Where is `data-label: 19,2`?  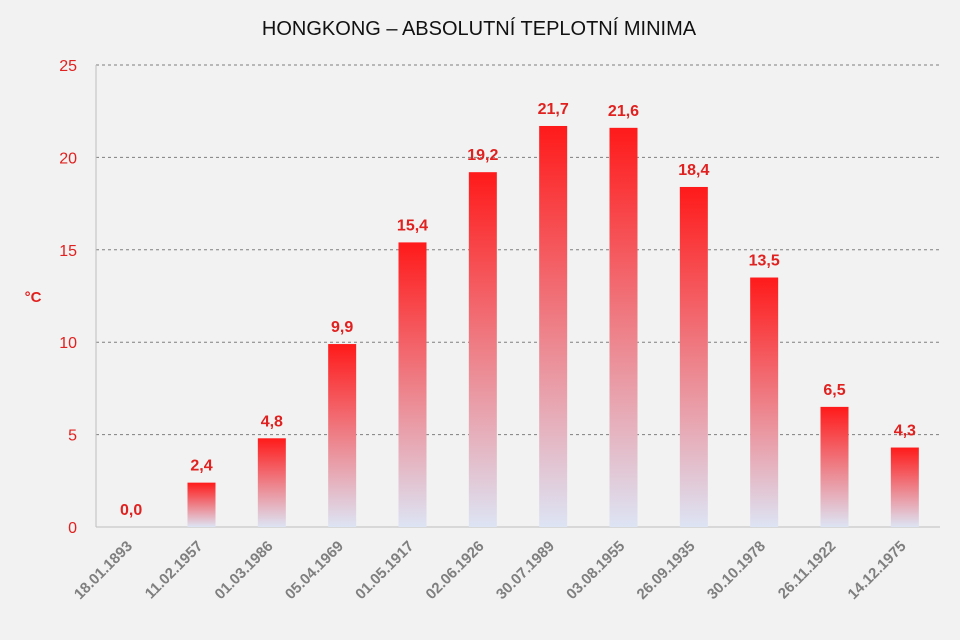
data-label: 19,2 is located at coordinates (482, 155).